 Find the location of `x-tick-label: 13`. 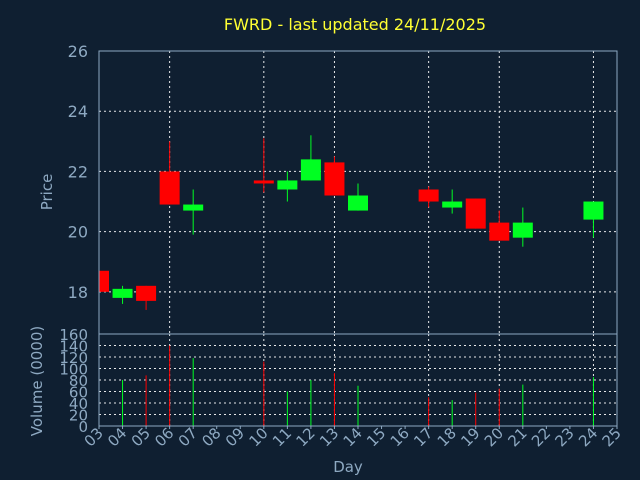

x-tick-label: 13 is located at coordinates (329, 437).